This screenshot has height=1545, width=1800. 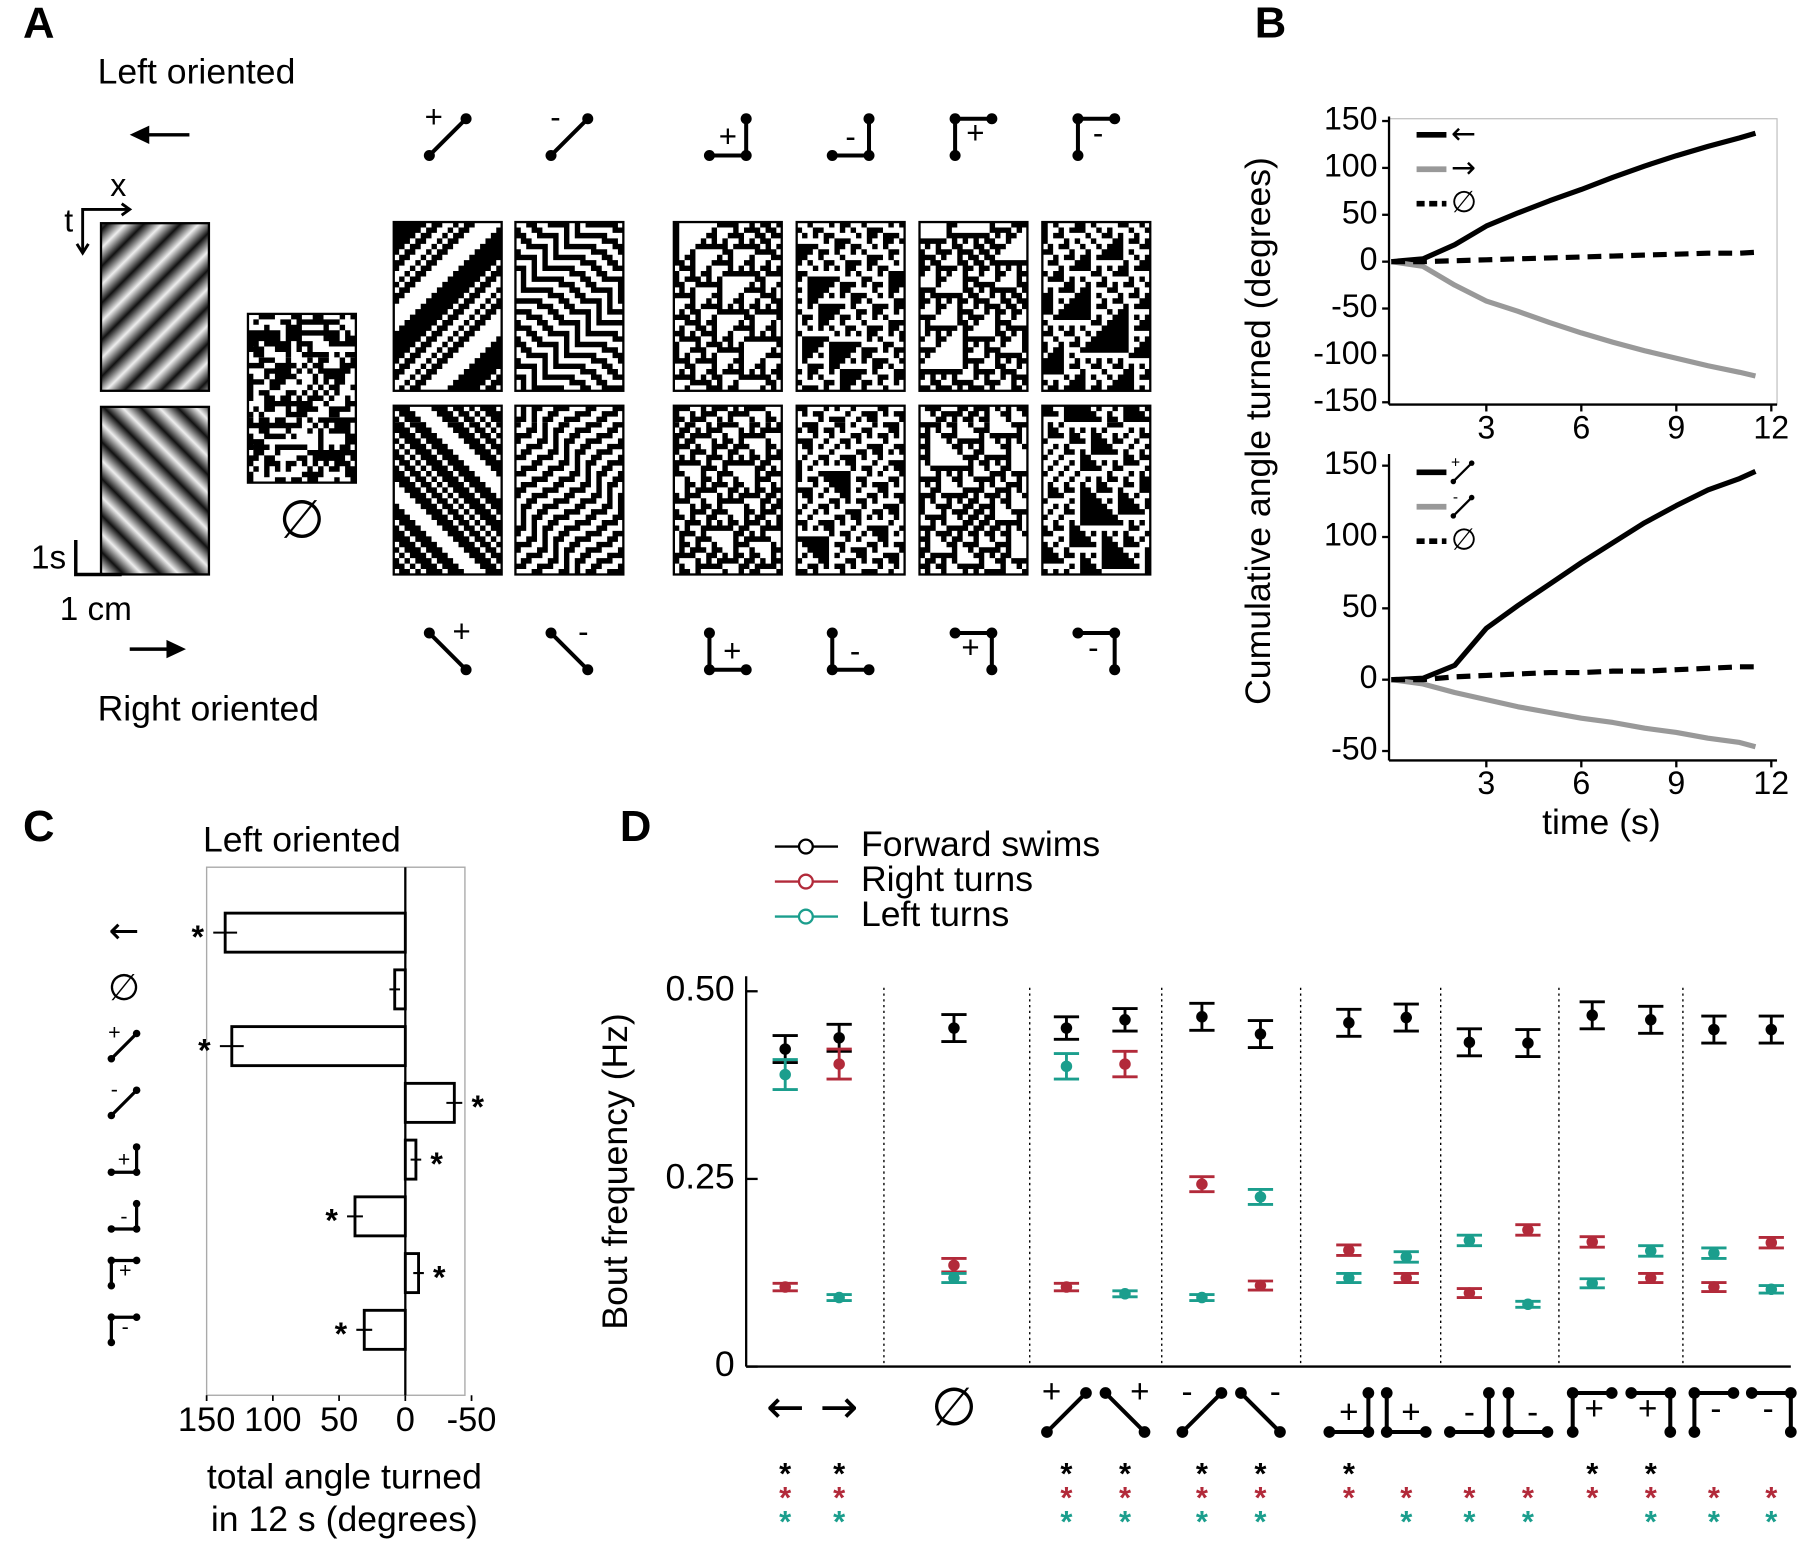 I want to click on null-symbol: ∅, so click(x=302, y=519).